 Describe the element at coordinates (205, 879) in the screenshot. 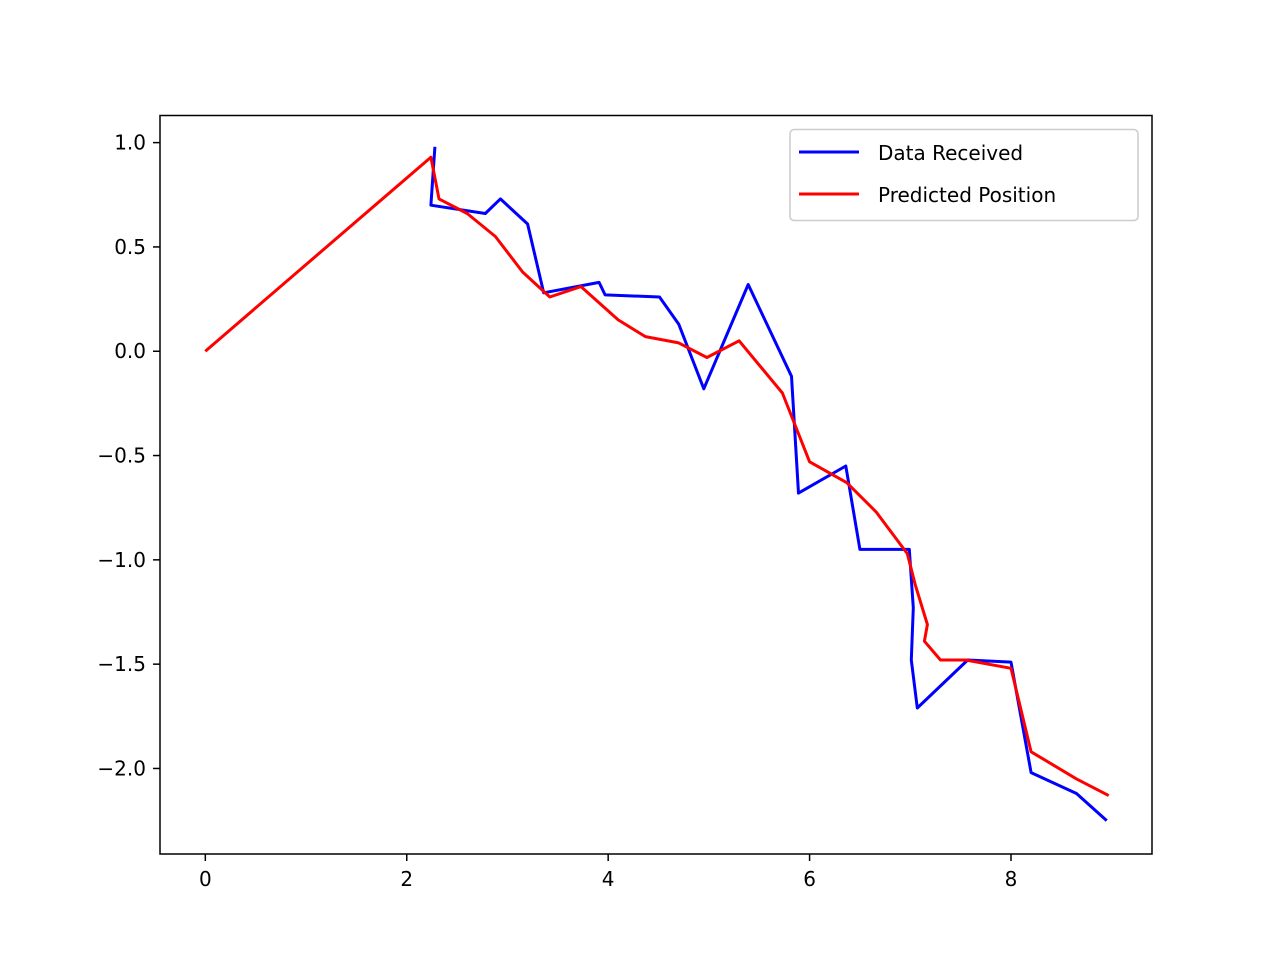

I see `x-tick-label: 0` at that location.